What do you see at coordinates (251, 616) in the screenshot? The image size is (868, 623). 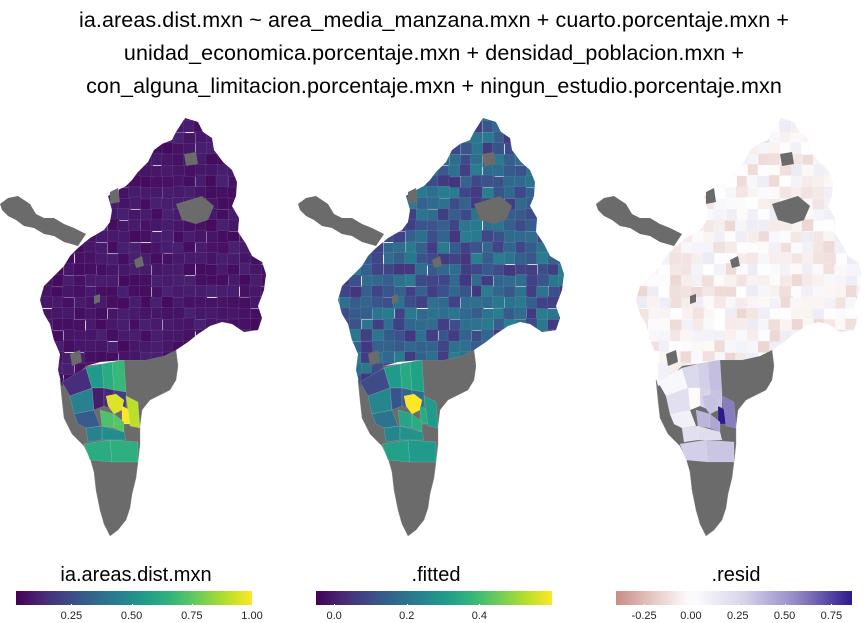 I see `legend-tick-label: 1.00` at bounding box center [251, 616].